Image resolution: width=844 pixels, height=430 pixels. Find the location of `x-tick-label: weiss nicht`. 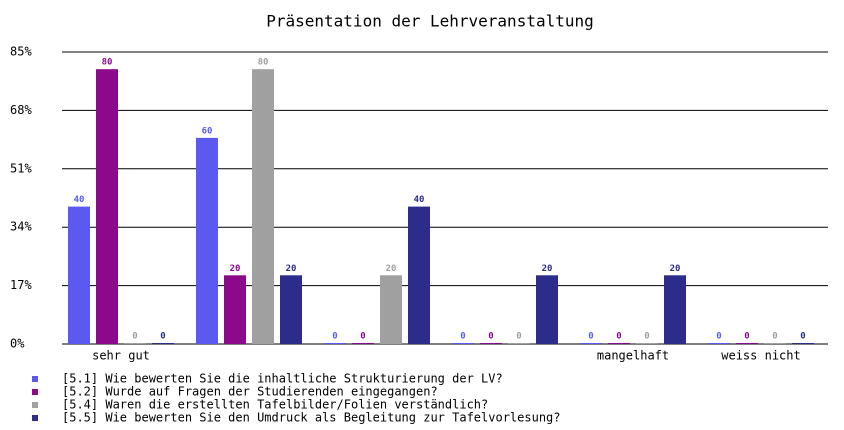

x-tick-label: weiss nicht is located at coordinates (760, 356).